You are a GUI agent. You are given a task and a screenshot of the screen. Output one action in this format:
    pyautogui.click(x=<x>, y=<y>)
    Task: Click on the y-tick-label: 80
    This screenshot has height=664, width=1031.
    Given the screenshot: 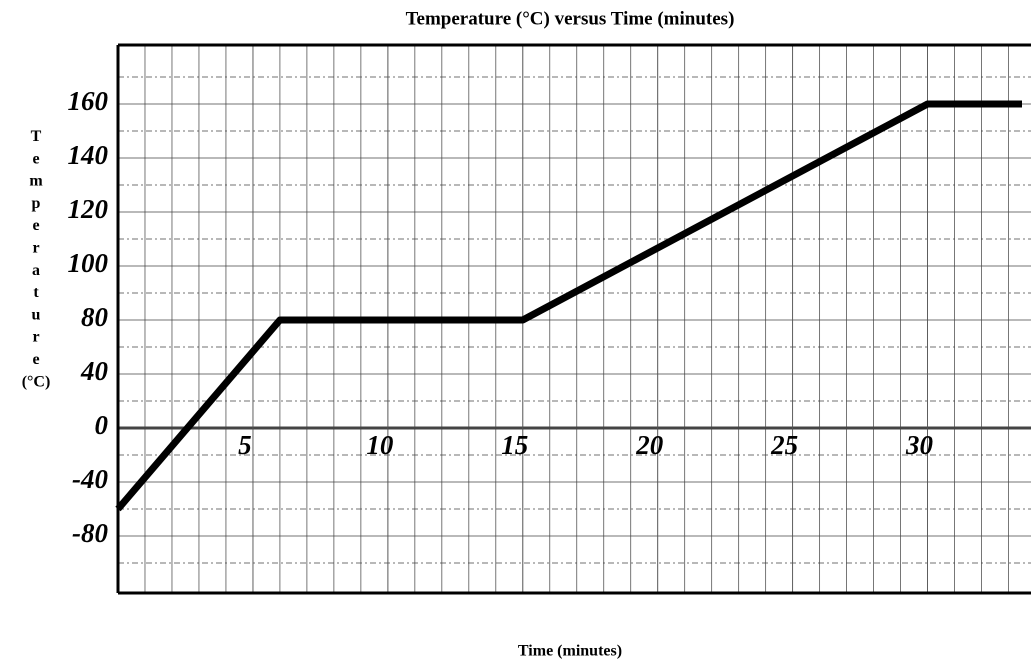 What is the action you would take?
    pyautogui.click(x=95, y=317)
    